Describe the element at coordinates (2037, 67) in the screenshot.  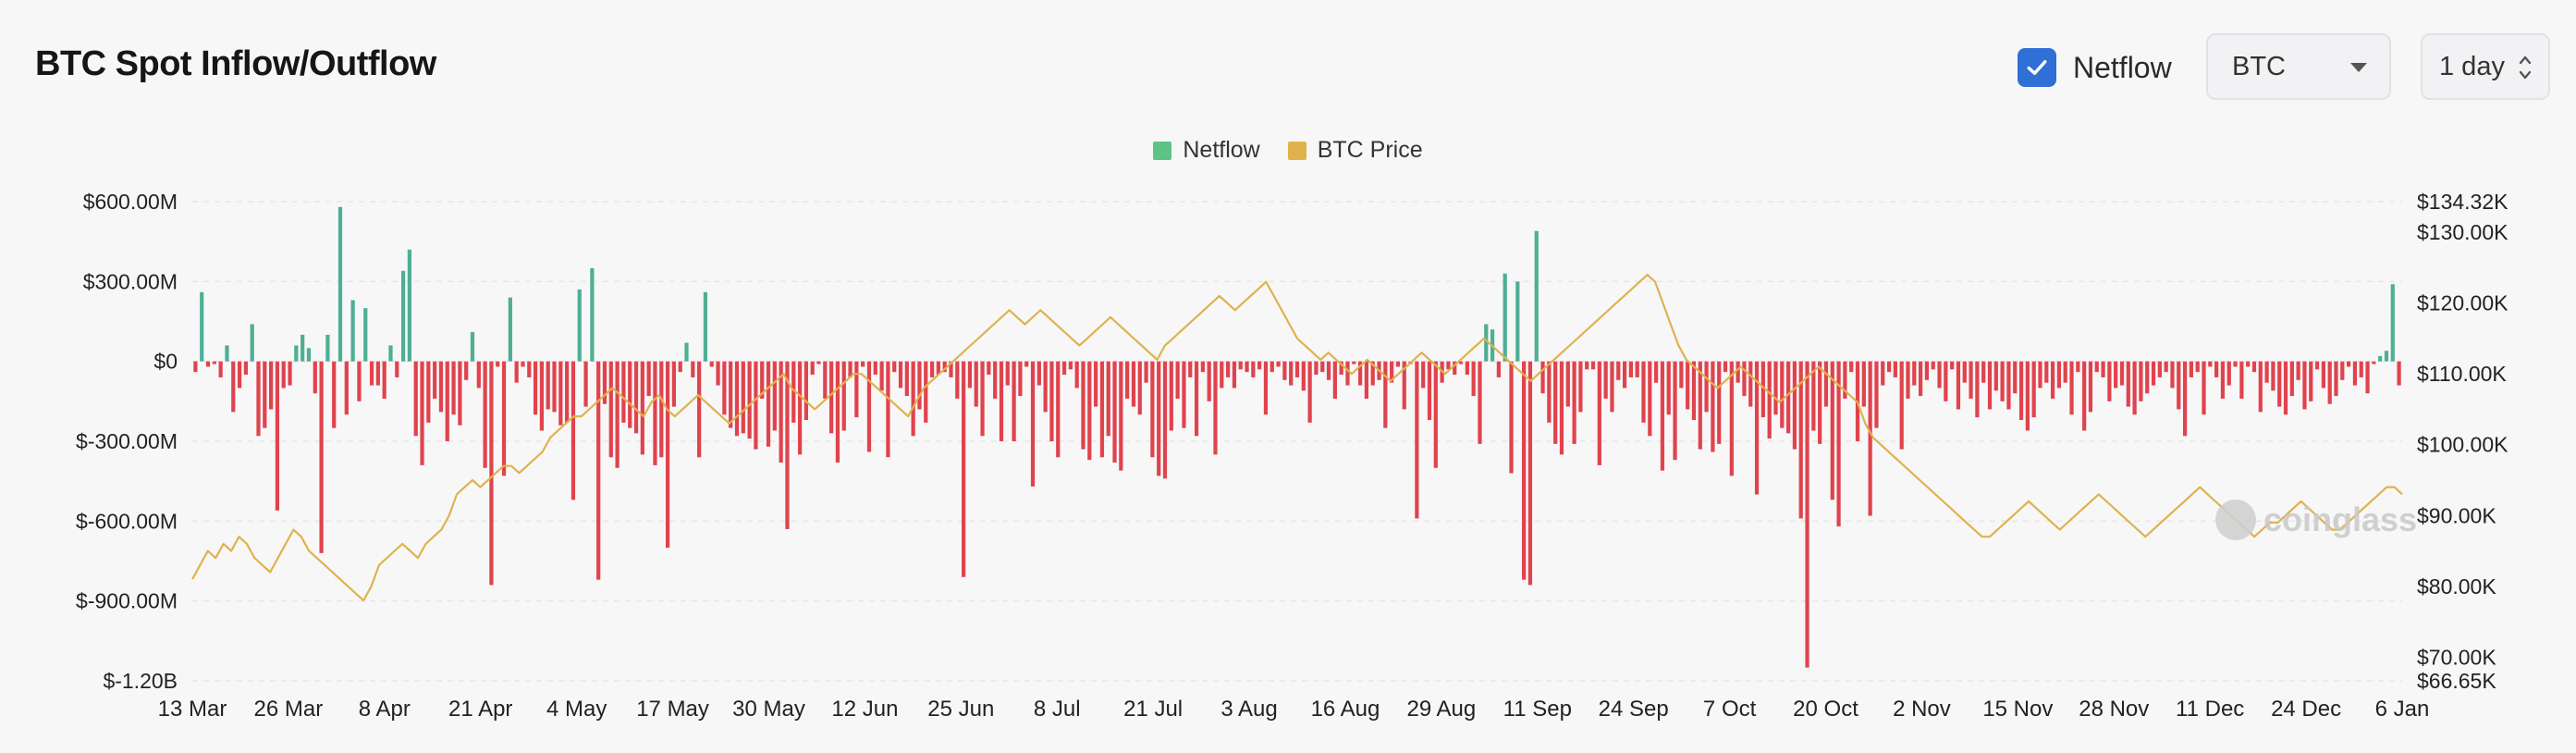
I see `netflow-checkbox` at that location.